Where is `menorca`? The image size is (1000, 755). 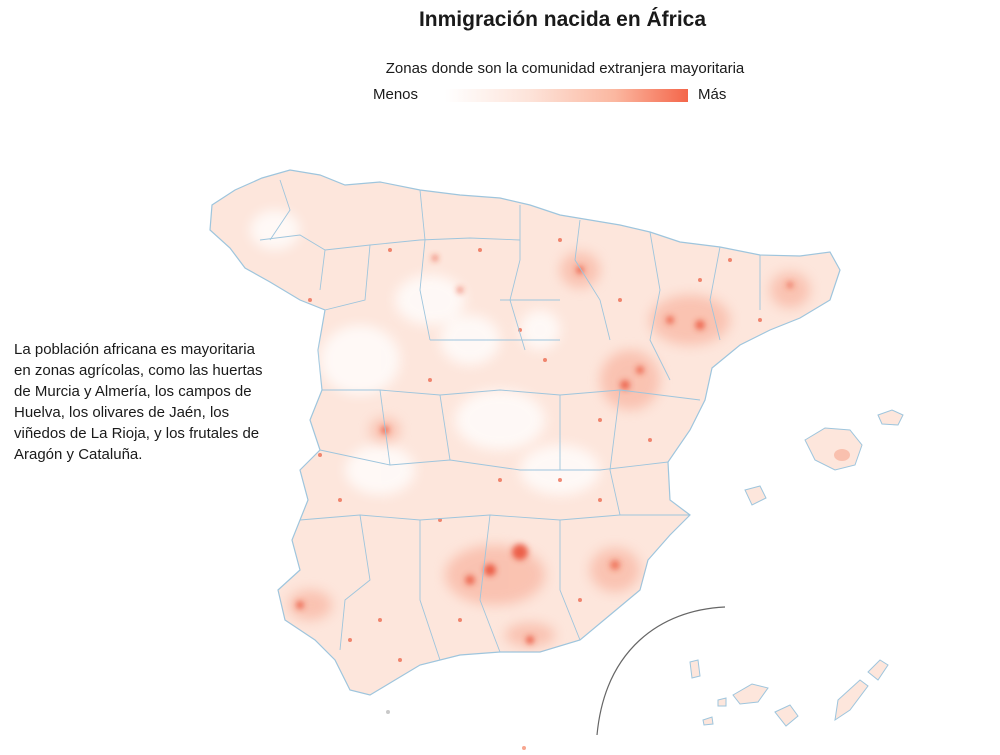 menorca is located at coordinates (890, 417).